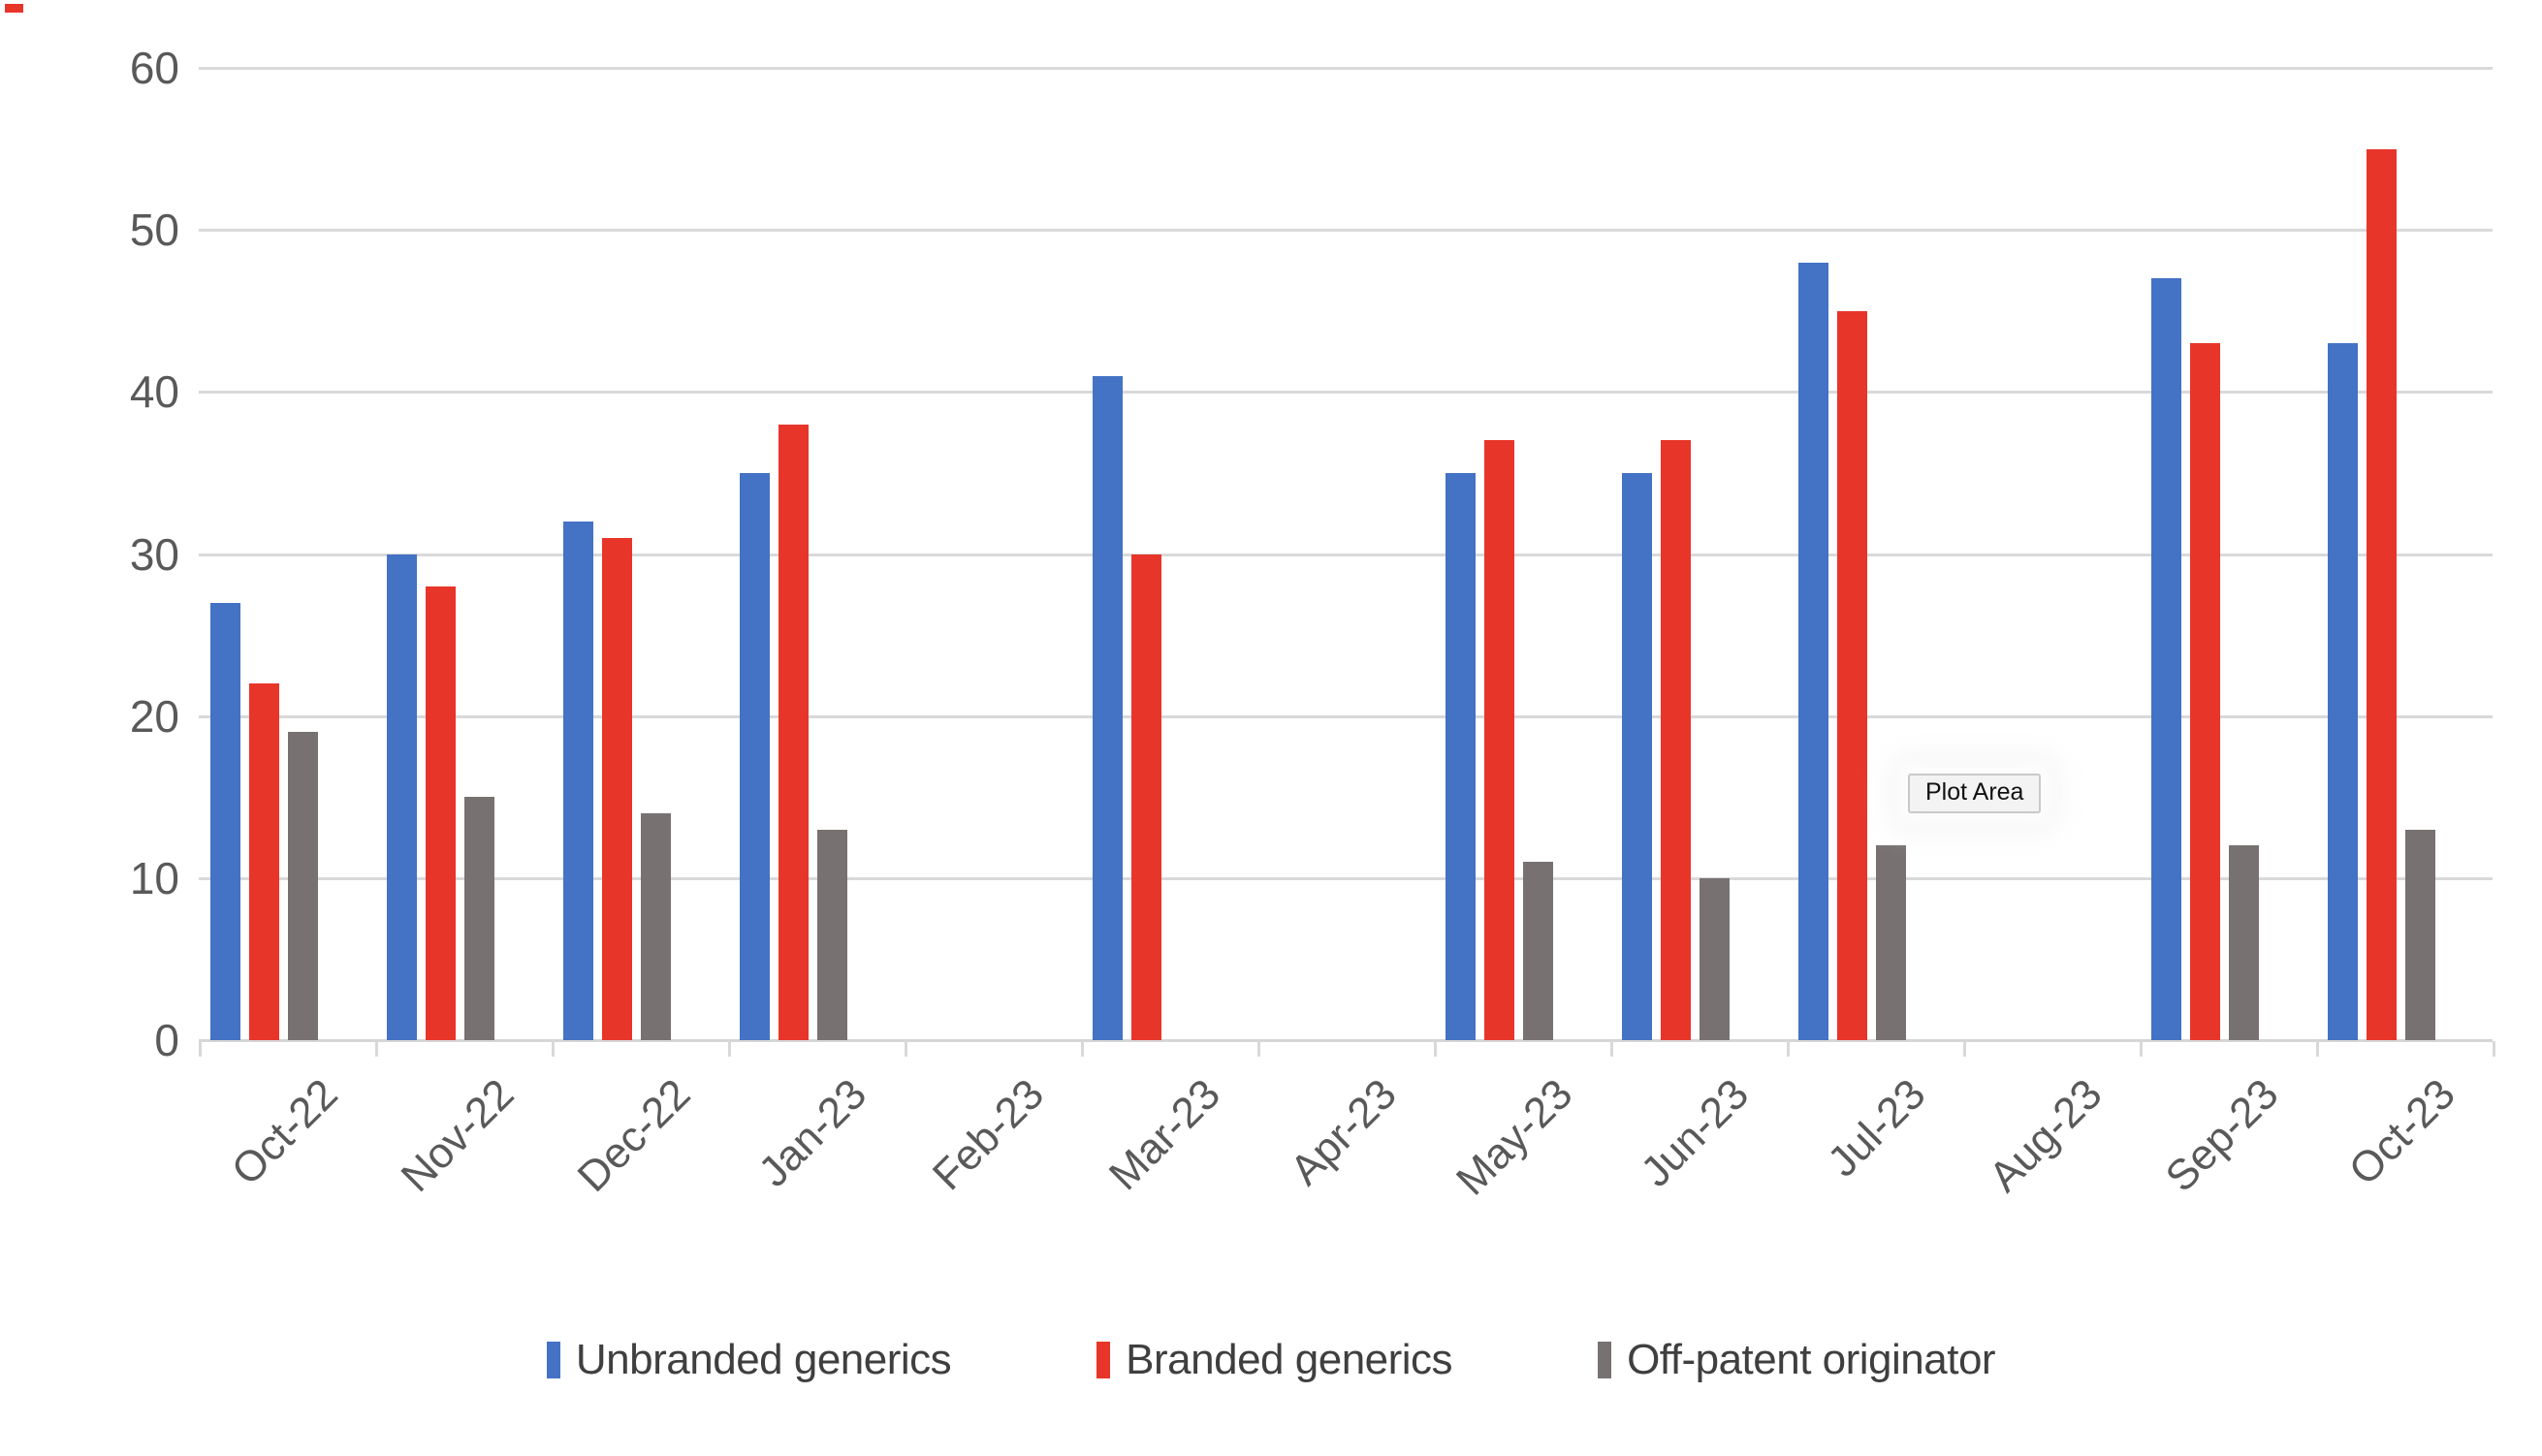  I want to click on x-tick-label-jul-23: Jul-23, so click(1877, 1128).